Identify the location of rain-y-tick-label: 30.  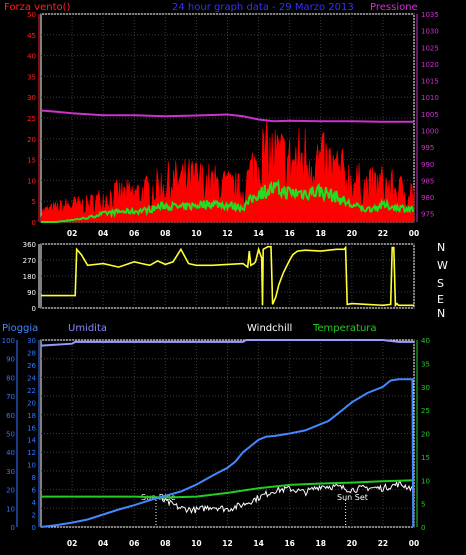
(31, 341).